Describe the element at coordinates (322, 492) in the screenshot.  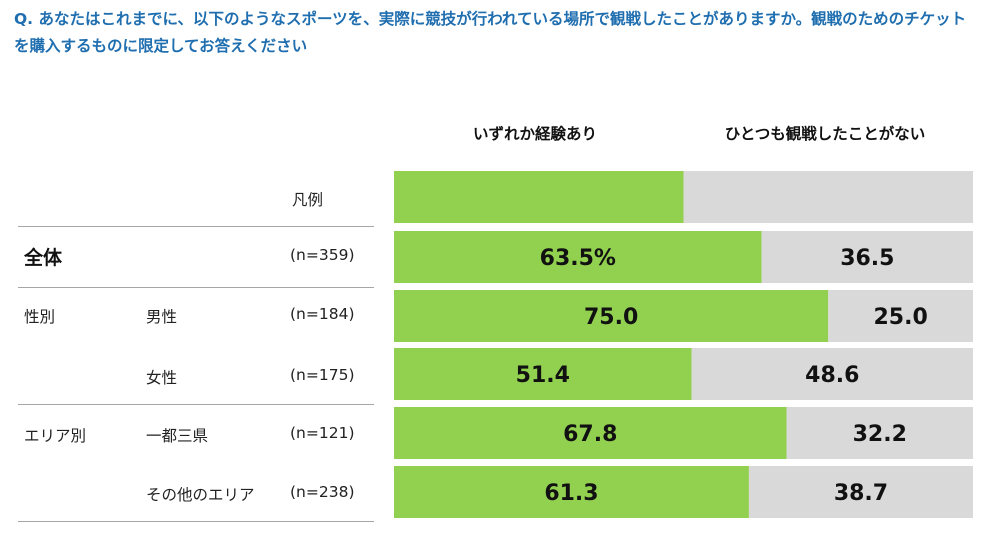
I see `row-n-other-area: (n=238)` at that location.